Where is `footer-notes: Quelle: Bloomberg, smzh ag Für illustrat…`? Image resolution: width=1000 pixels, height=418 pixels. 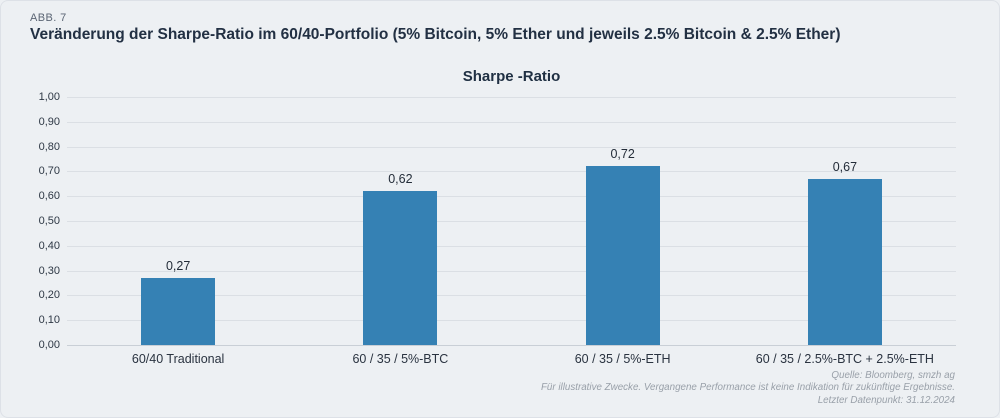 footer-notes: Quelle: Bloomberg, smzh ag Für illustrat… is located at coordinates (748, 388).